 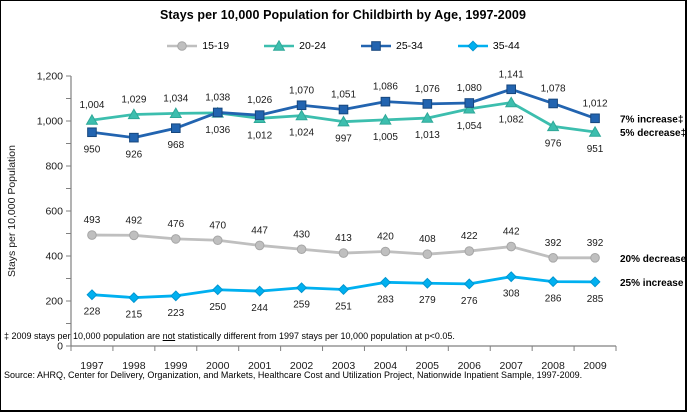 What do you see at coordinates (391, 46) in the screenshot?
I see `legend-item-25-34: 25-34` at bounding box center [391, 46].